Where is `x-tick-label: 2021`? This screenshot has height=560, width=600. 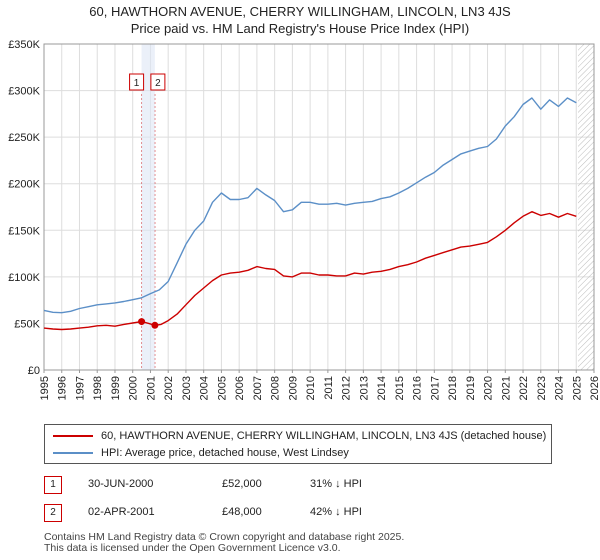
x-tick-label: 2021 is located at coordinates (506, 388).